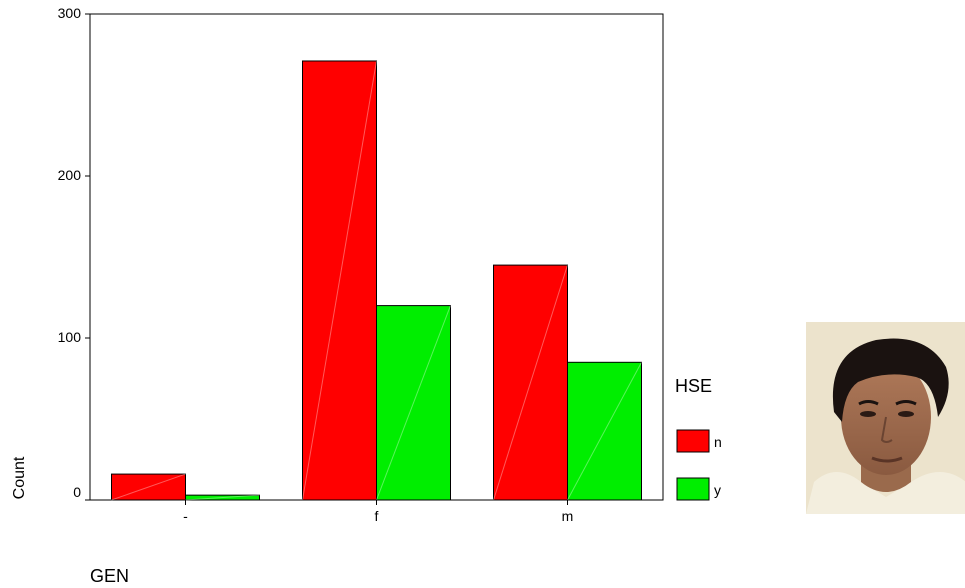  What do you see at coordinates (70, 13) in the screenshot?
I see `y-tick-label: 300` at bounding box center [70, 13].